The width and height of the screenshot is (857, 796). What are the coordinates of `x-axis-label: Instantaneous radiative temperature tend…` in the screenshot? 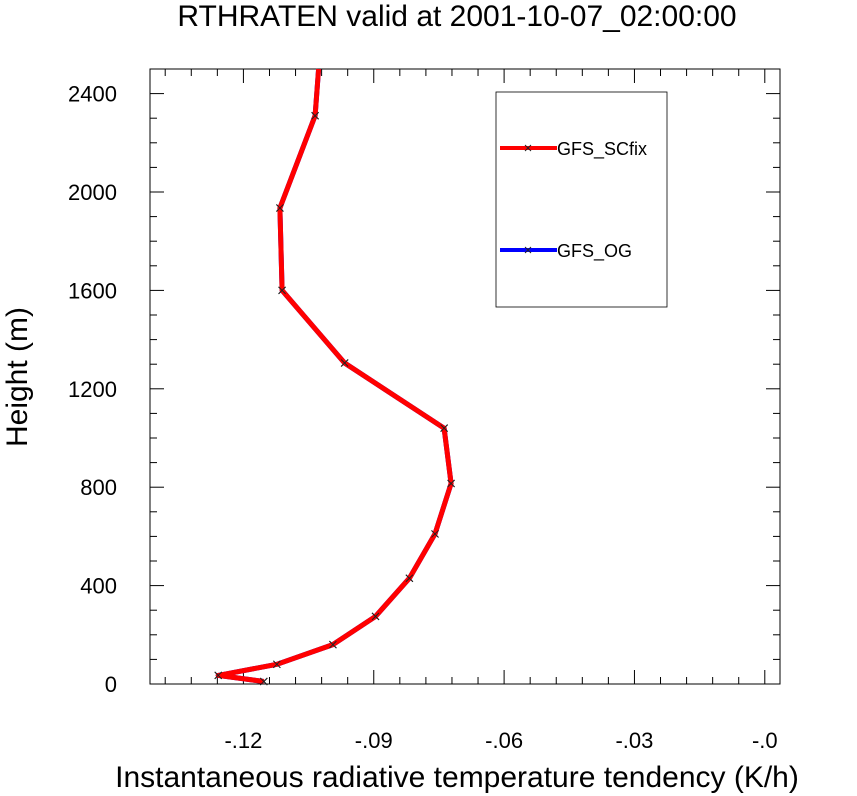 It's located at (457, 777).